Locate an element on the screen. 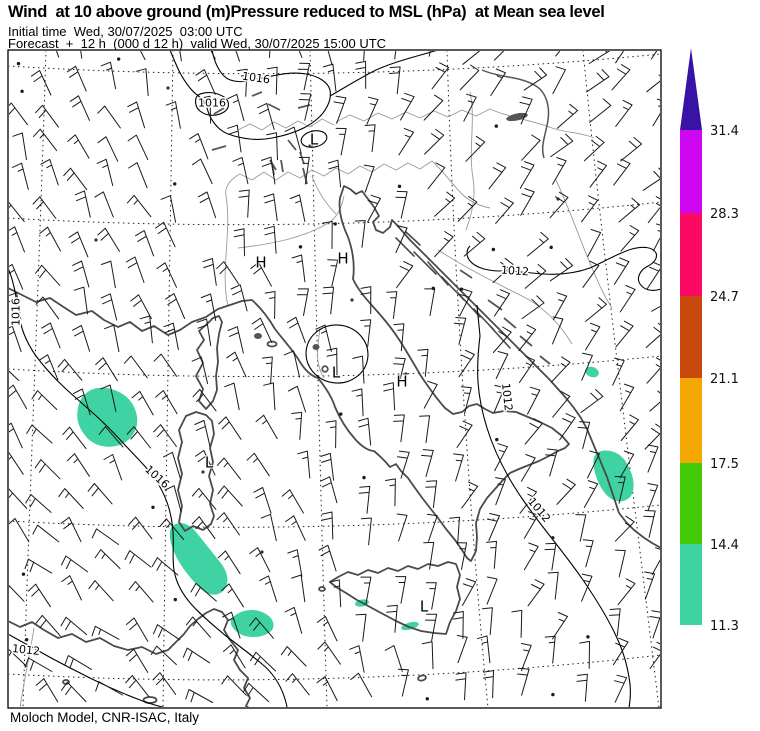 The width and height of the screenshot is (760, 731). isobar-1016-alps is located at coordinates (250, 95).